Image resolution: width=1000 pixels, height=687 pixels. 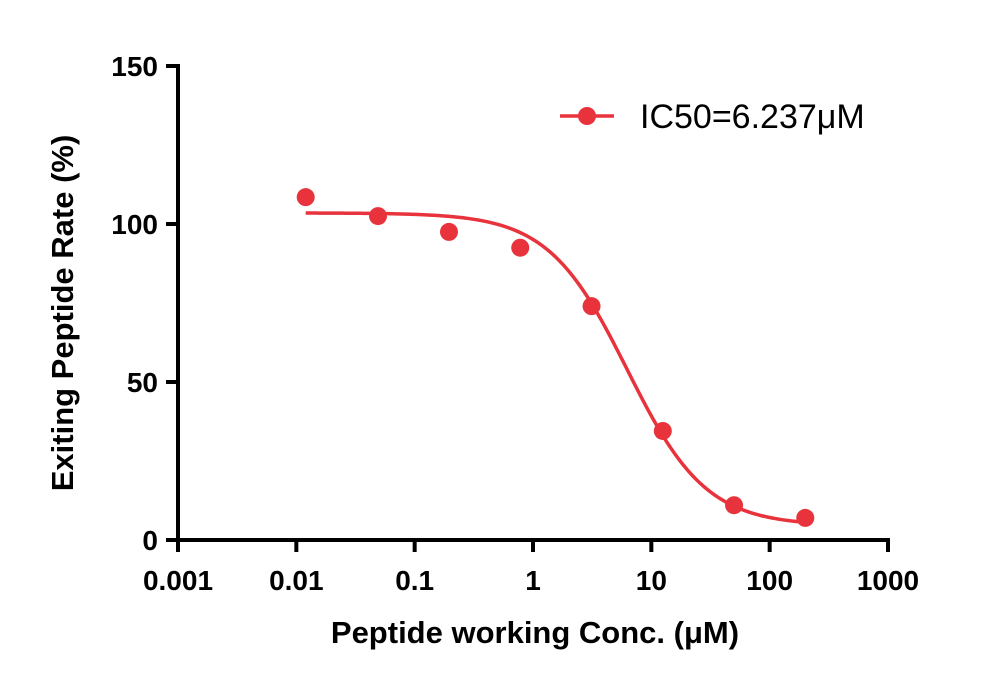 I want to click on y-tick-label: 0, so click(x=150, y=540).